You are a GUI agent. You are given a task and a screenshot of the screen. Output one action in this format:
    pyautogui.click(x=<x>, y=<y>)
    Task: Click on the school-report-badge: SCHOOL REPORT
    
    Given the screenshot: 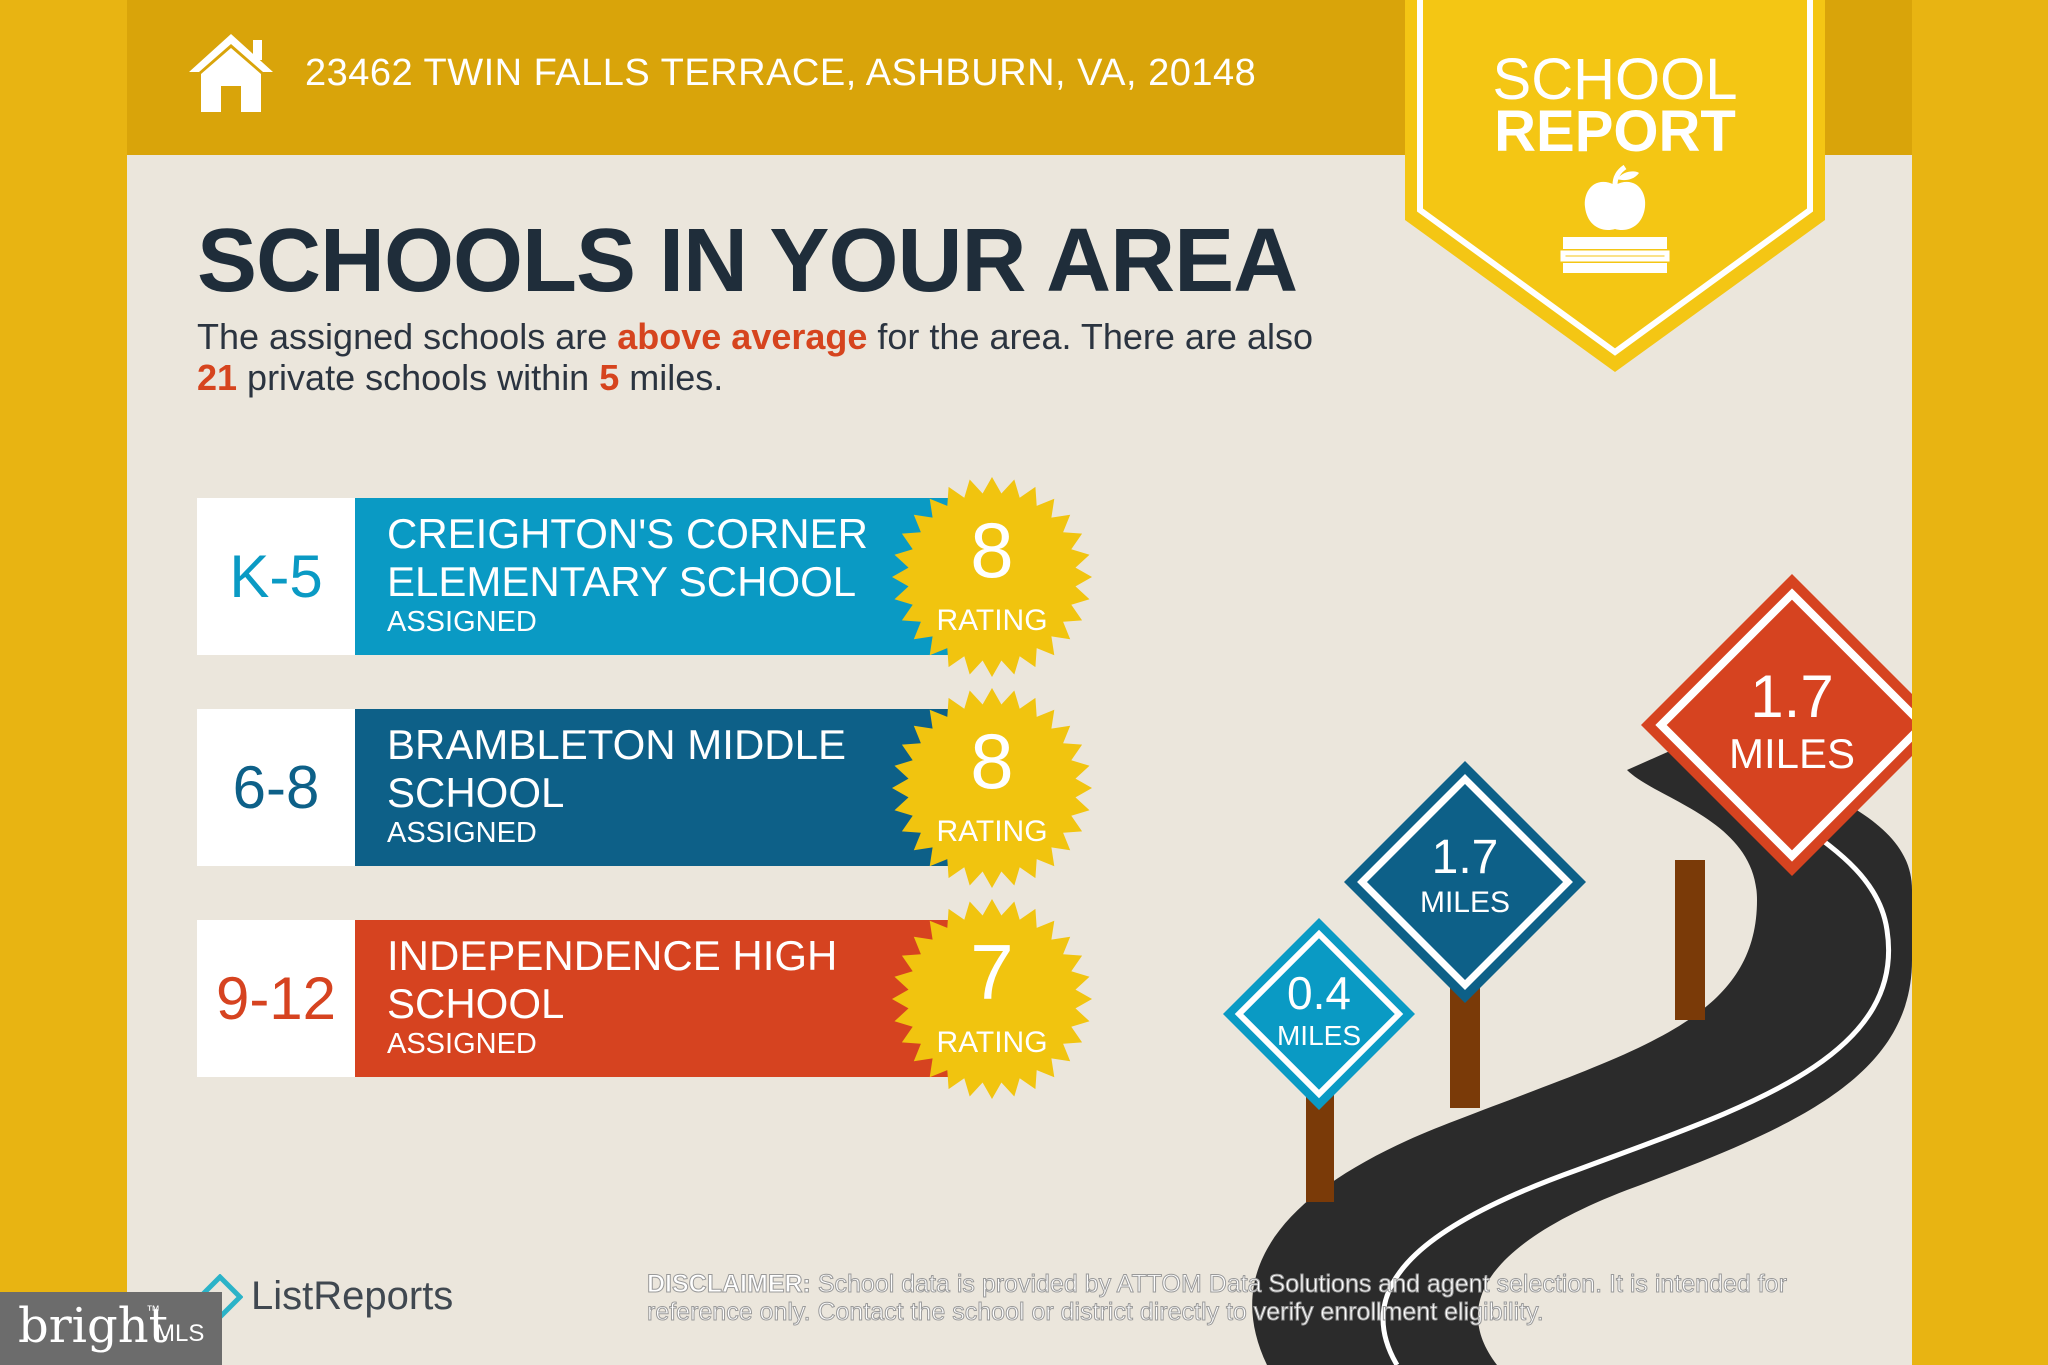 What is the action you would take?
    pyautogui.click(x=1615, y=187)
    